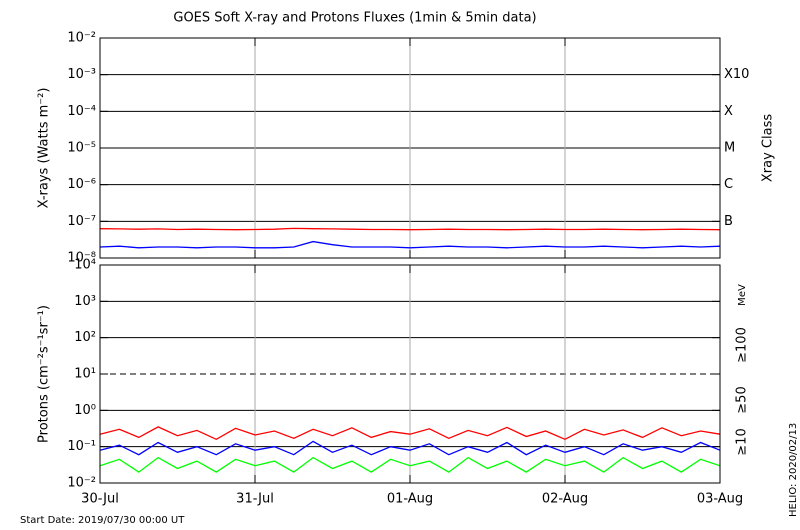  Describe the element at coordinates (81, 148) in the screenshot. I see `y-tick-label: 10⁻⁵` at that location.